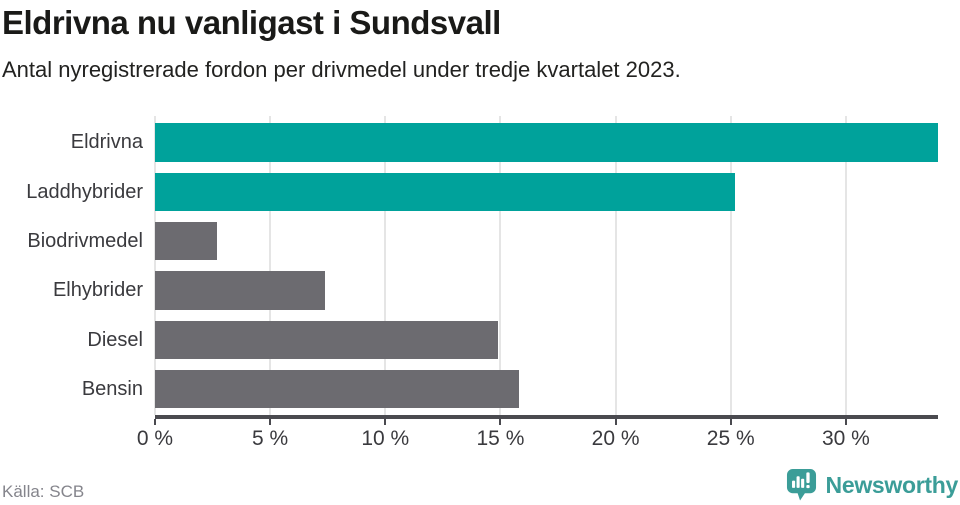 This screenshot has height=505, width=960. Describe the element at coordinates (106, 142) in the screenshot. I see `category-label: Eldrivna` at that location.